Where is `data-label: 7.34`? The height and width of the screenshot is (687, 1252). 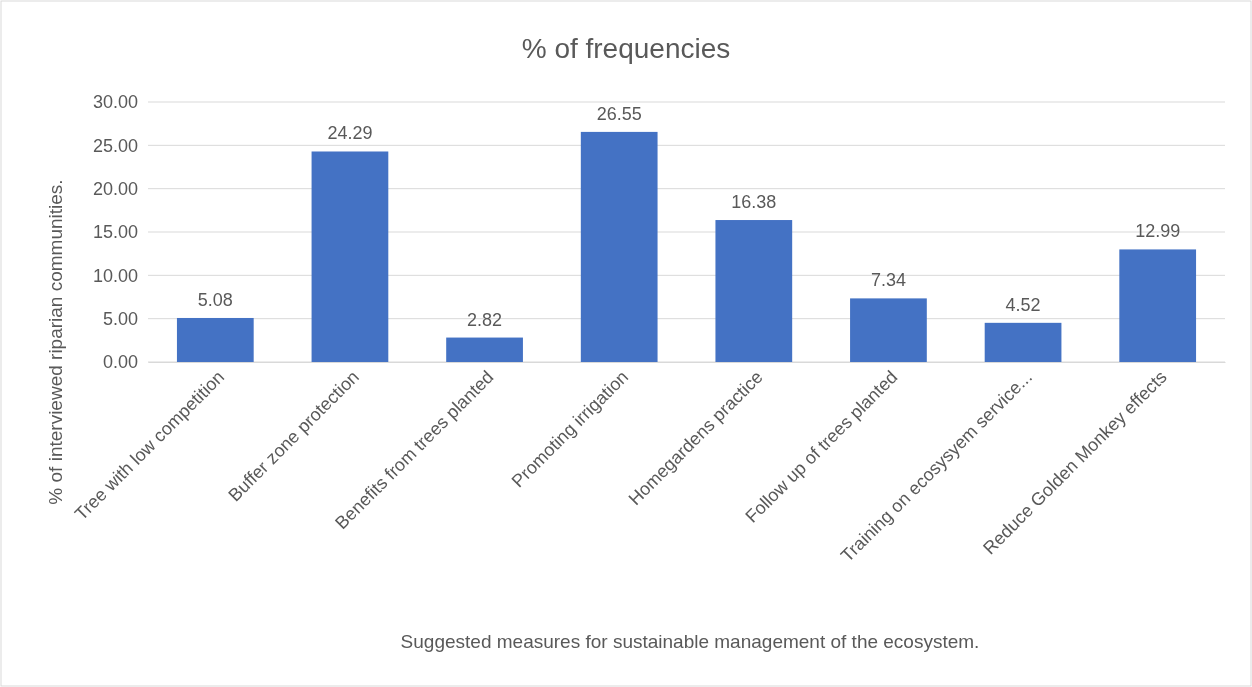 data-label: 7.34 is located at coordinates (888, 280).